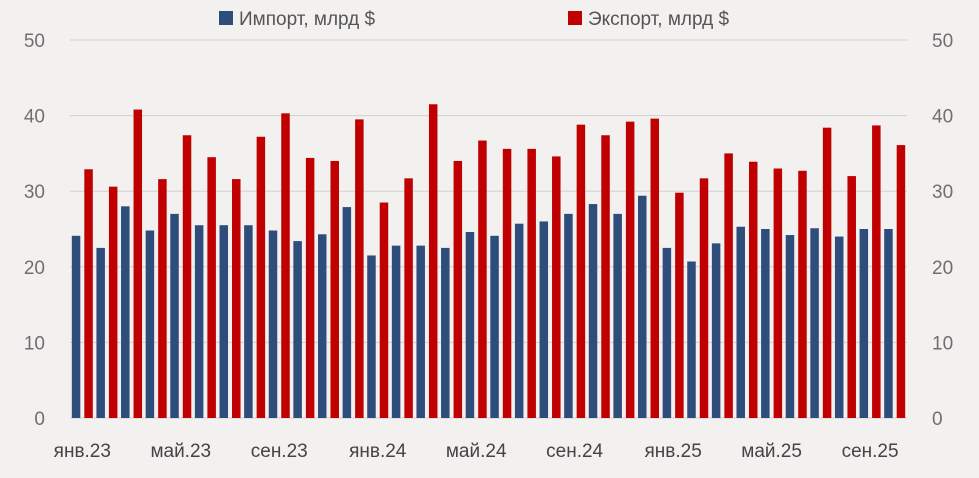 This screenshot has width=979, height=478. Describe the element at coordinates (605, 277) in the screenshot. I see `bar-export-окт.24` at that location.